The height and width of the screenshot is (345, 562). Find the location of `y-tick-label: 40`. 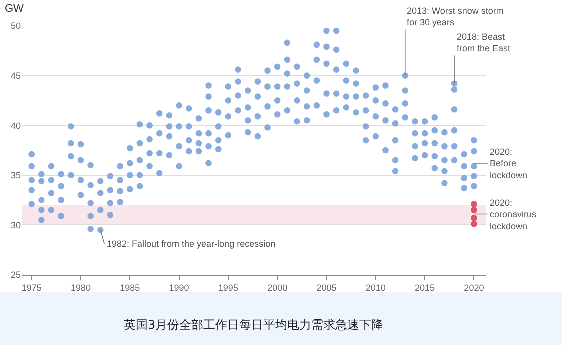

y-tick-label: 40 is located at coordinates (15, 125).